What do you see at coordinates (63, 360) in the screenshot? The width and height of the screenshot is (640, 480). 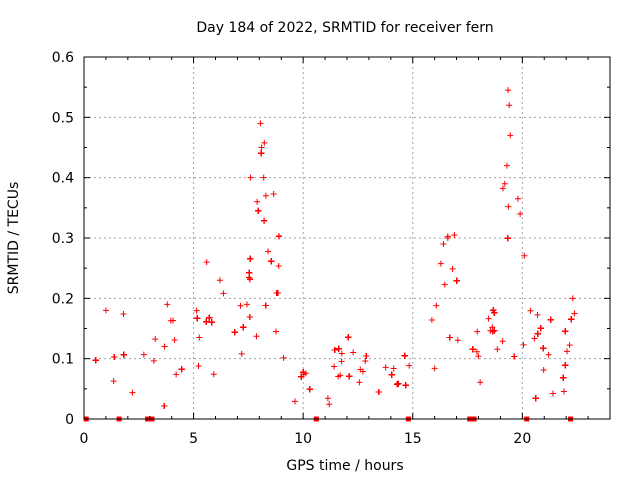 I see `y-tick-label: 0.1` at bounding box center [63, 360].